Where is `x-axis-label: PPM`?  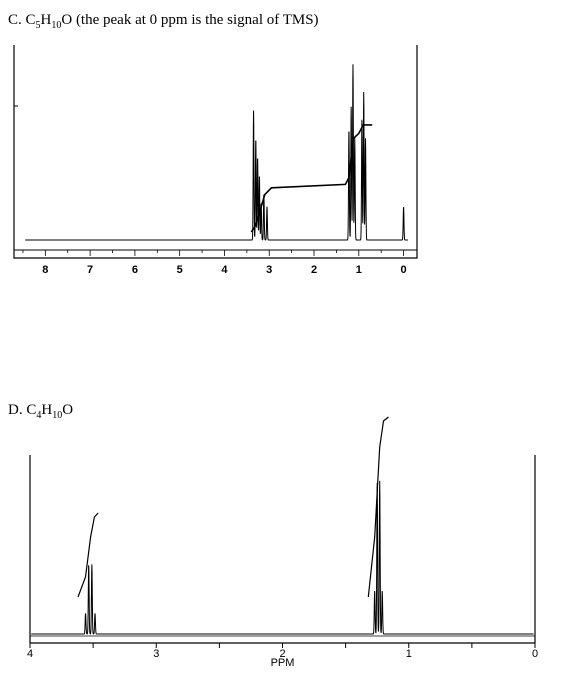 x-axis-label: PPM is located at coordinates (283, 663).